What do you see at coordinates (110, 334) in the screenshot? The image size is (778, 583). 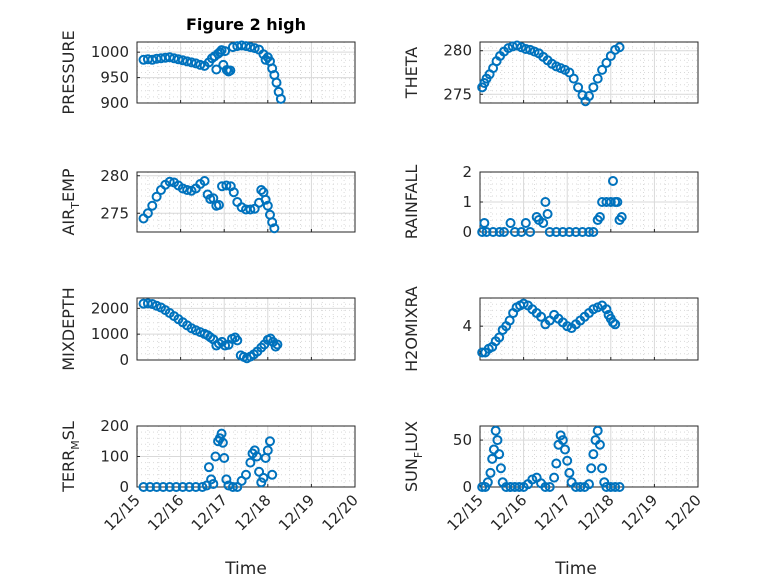 I see `y-tick-label: 1000` at bounding box center [110, 334].